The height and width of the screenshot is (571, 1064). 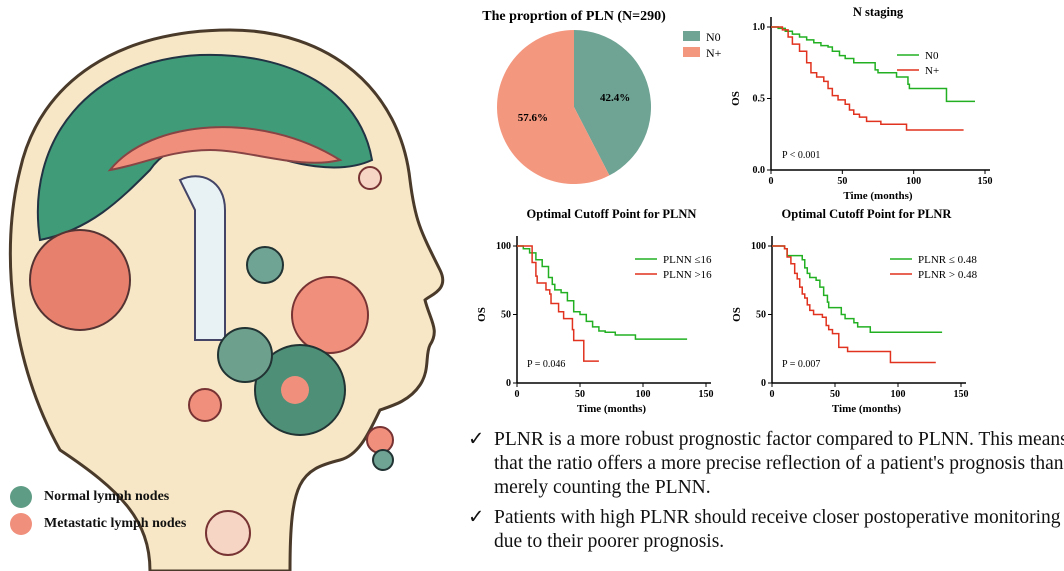 What do you see at coordinates (873, 64) in the screenshot?
I see `km-curve-N0` at bounding box center [873, 64].